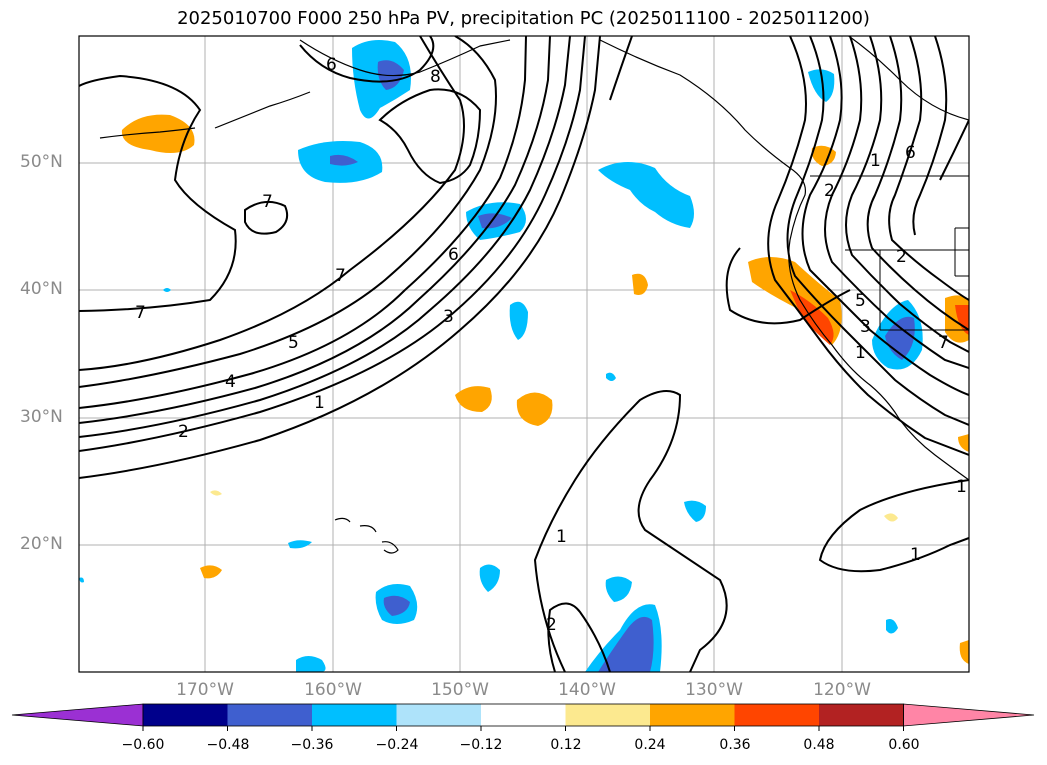 This screenshot has height=765, width=1047. Describe the element at coordinates (228, 745) in the screenshot. I see `colorbar-tick-label: −0.48` at that location.